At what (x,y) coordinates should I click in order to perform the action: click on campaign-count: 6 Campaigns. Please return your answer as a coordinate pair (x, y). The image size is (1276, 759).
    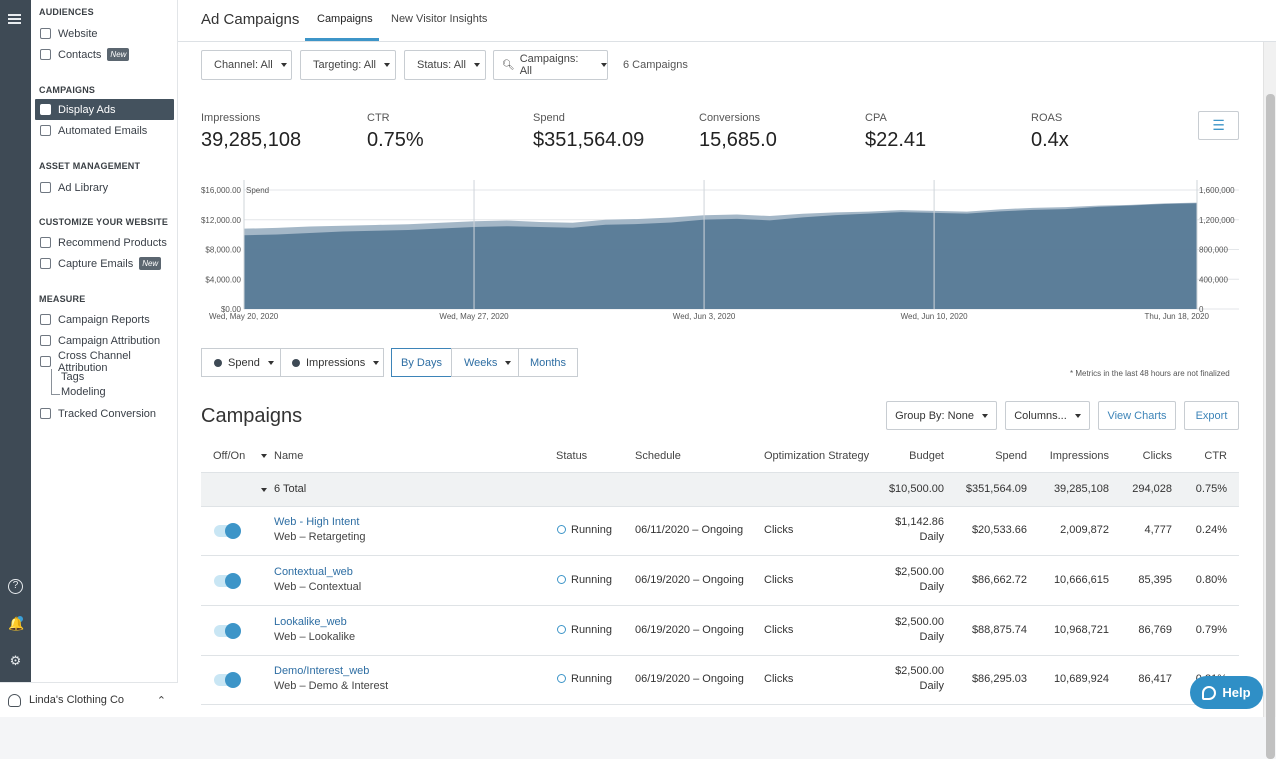
    Looking at the image, I should click on (655, 65).